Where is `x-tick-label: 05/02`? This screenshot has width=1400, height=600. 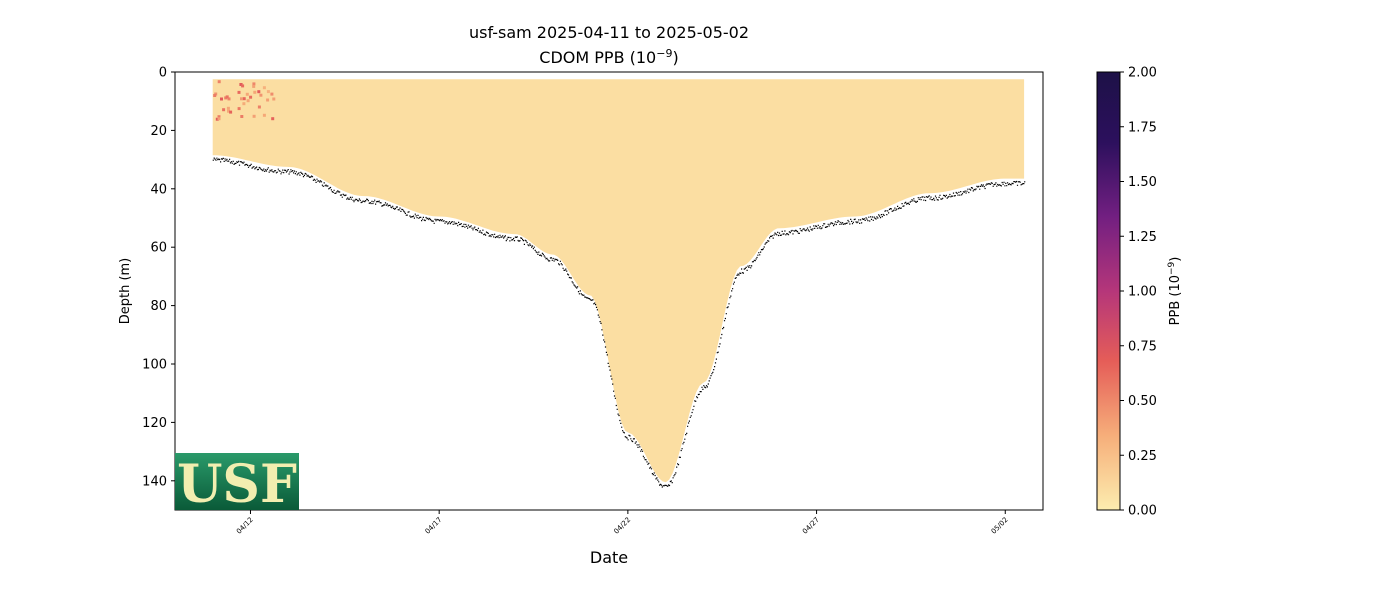 x-tick-label: 05/02 is located at coordinates (1000, 526).